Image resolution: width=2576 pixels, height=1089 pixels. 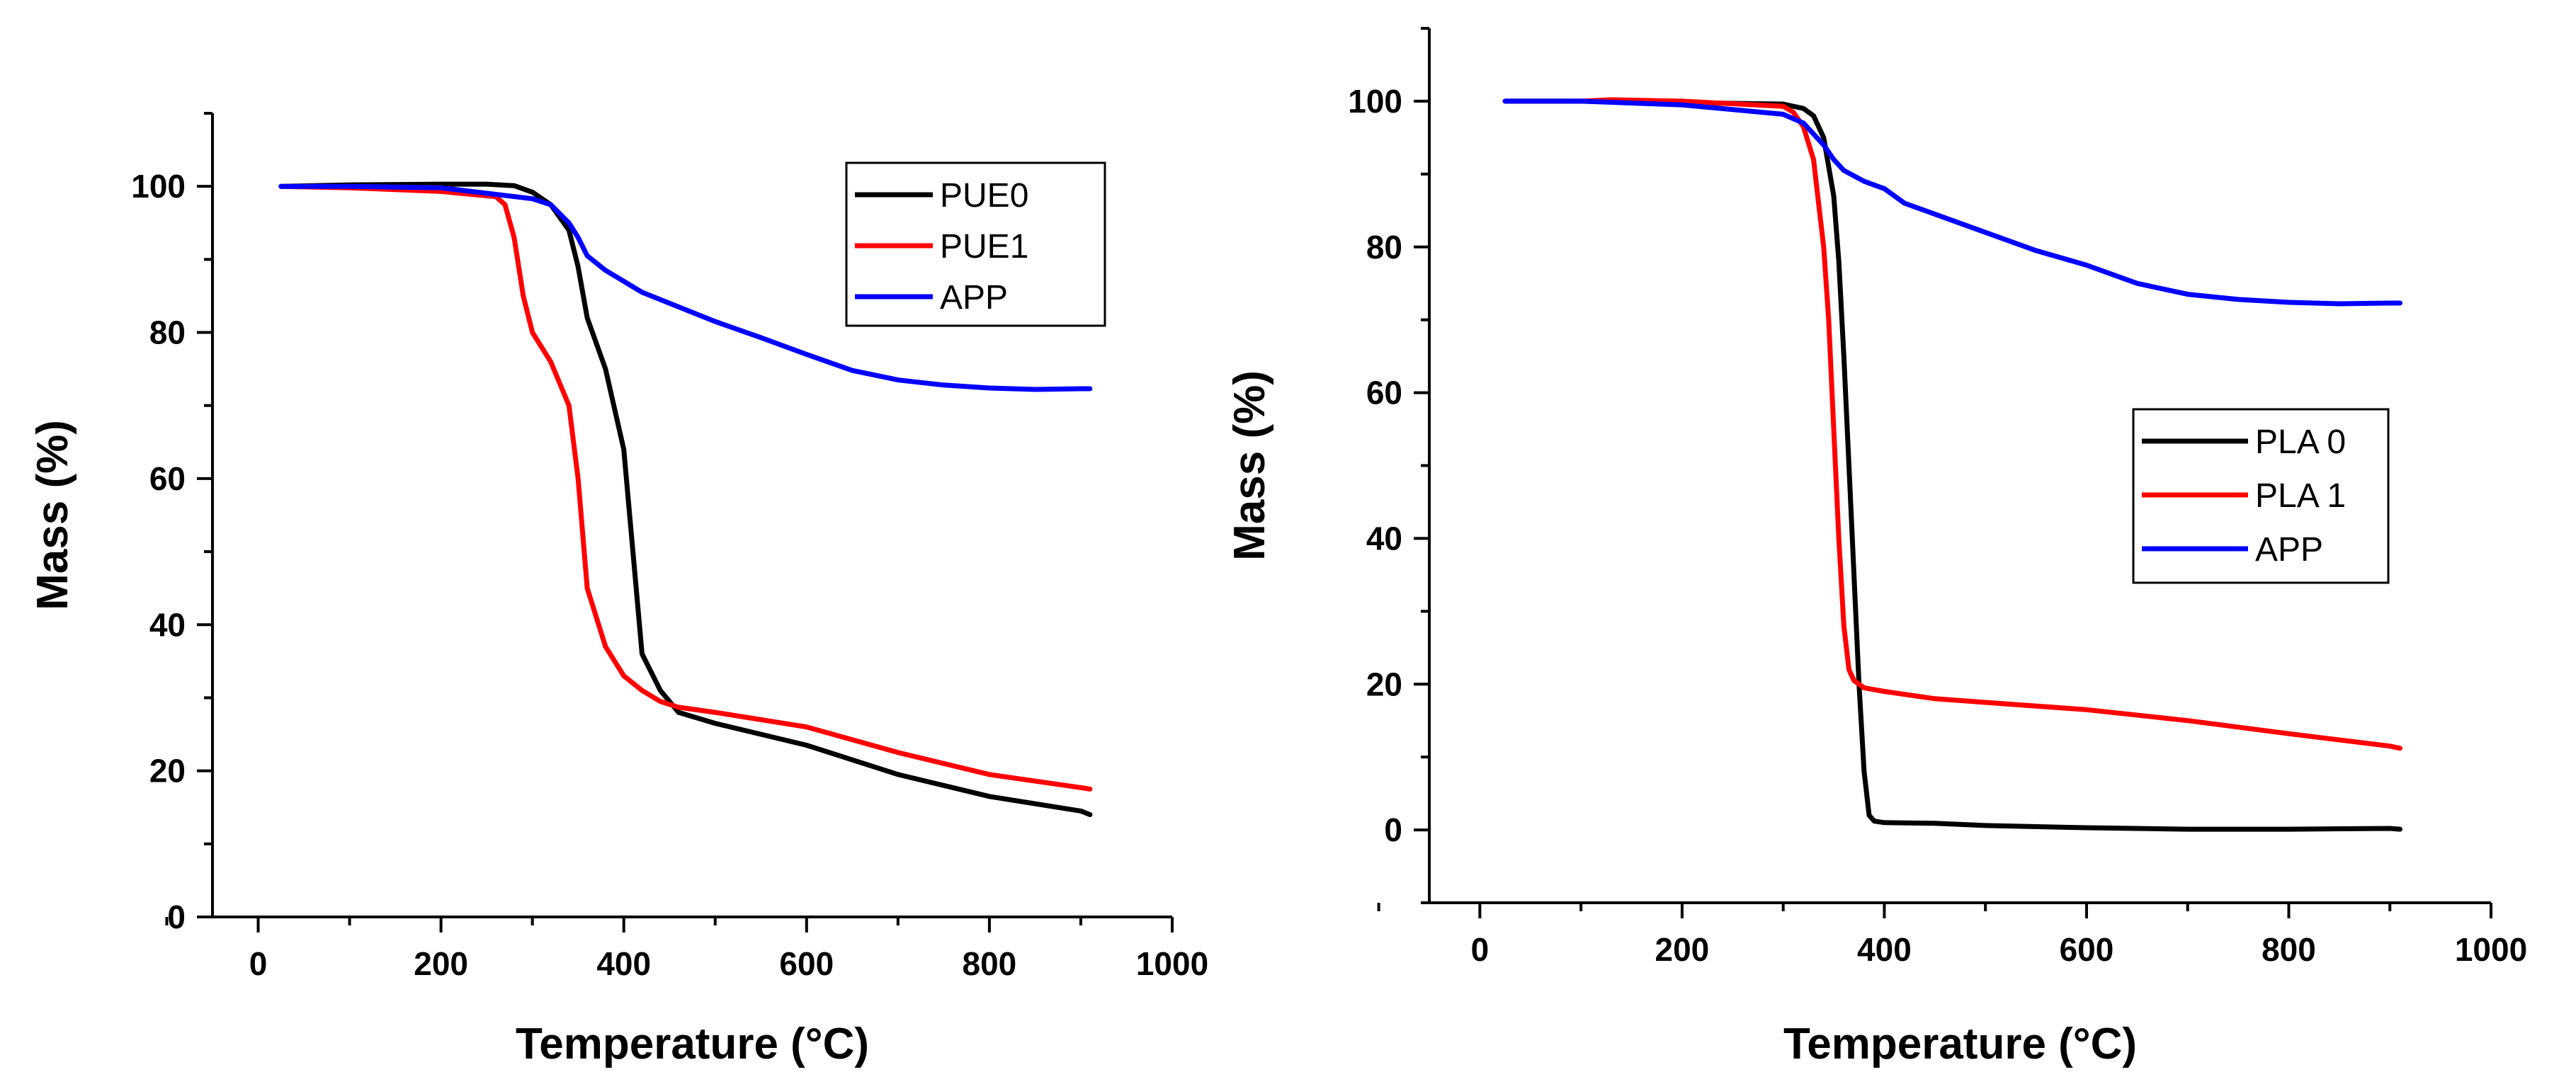 I want to click on legend: PLA 0 PLA 1 APP, so click(x=2261, y=496).